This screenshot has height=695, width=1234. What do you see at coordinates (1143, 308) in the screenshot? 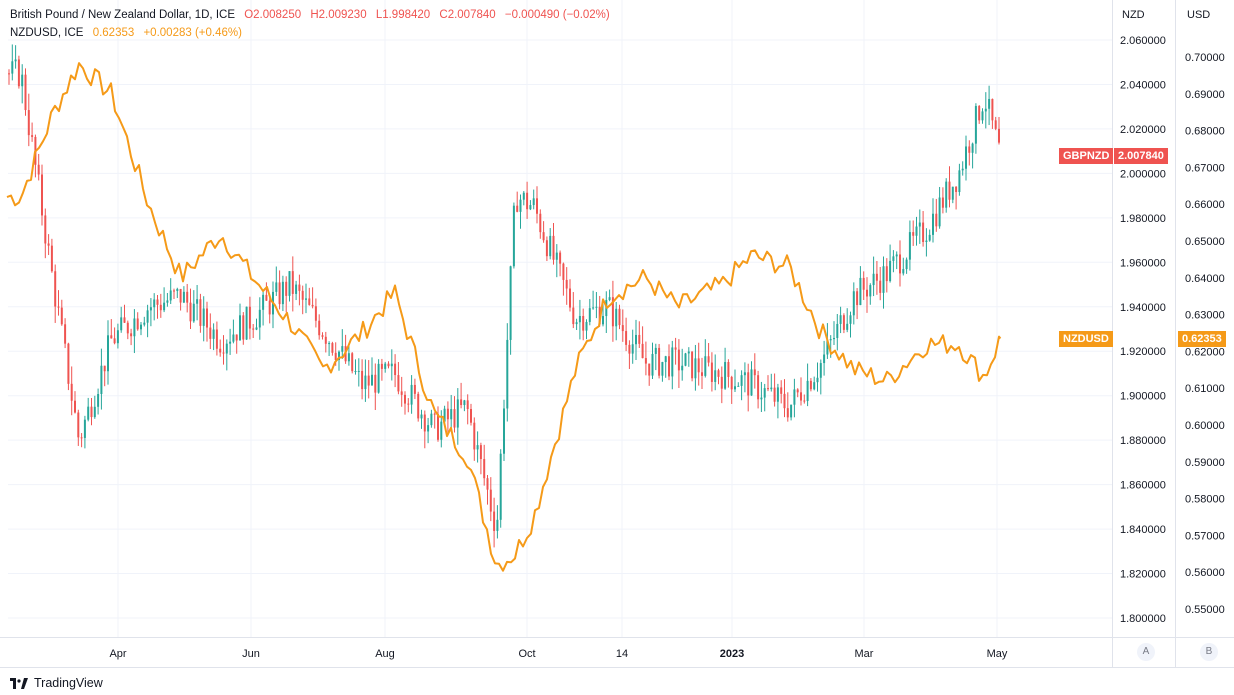
I see `nzd-tick-label: 1.940000` at bounding box center [1143, 308].